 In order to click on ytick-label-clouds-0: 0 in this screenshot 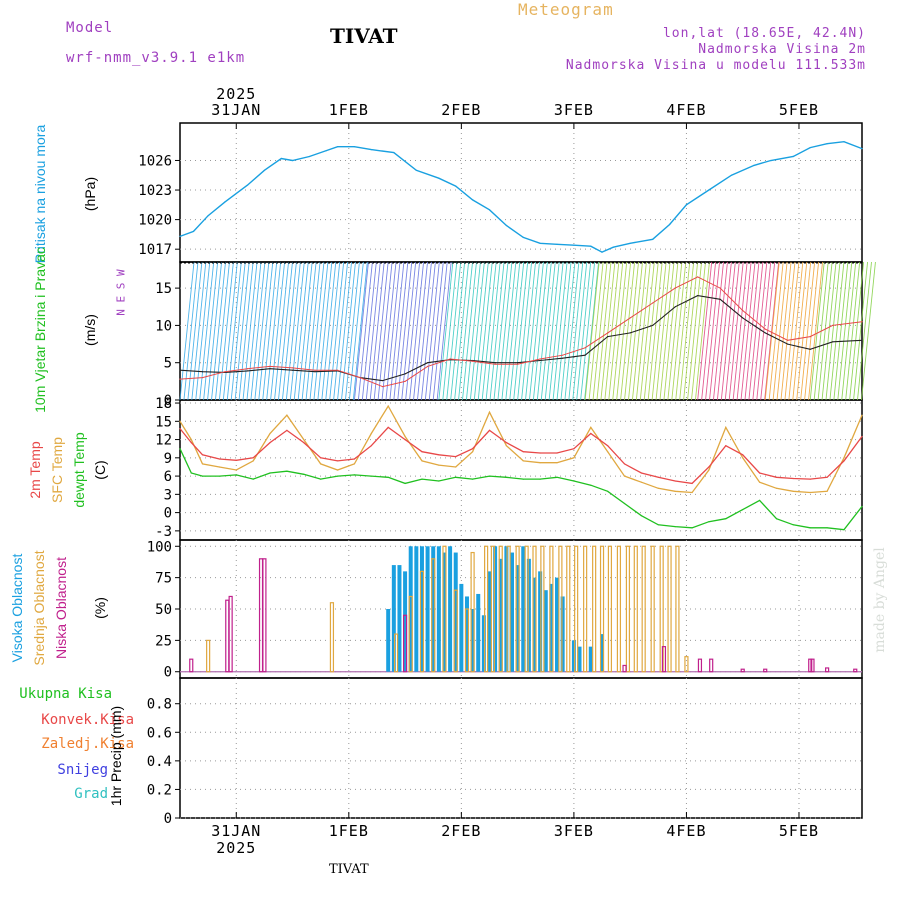, I will do `click(168, 673)`.